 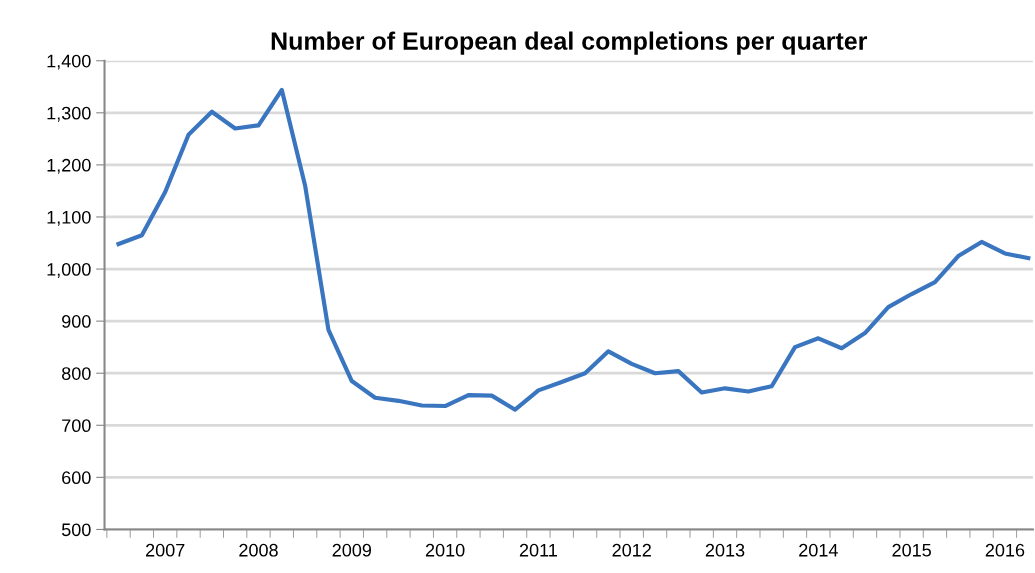 What do you see at coordinates (76, 321) in the screenshot?
I see `y-tick-label: 900` at bounding box center [76, 321].